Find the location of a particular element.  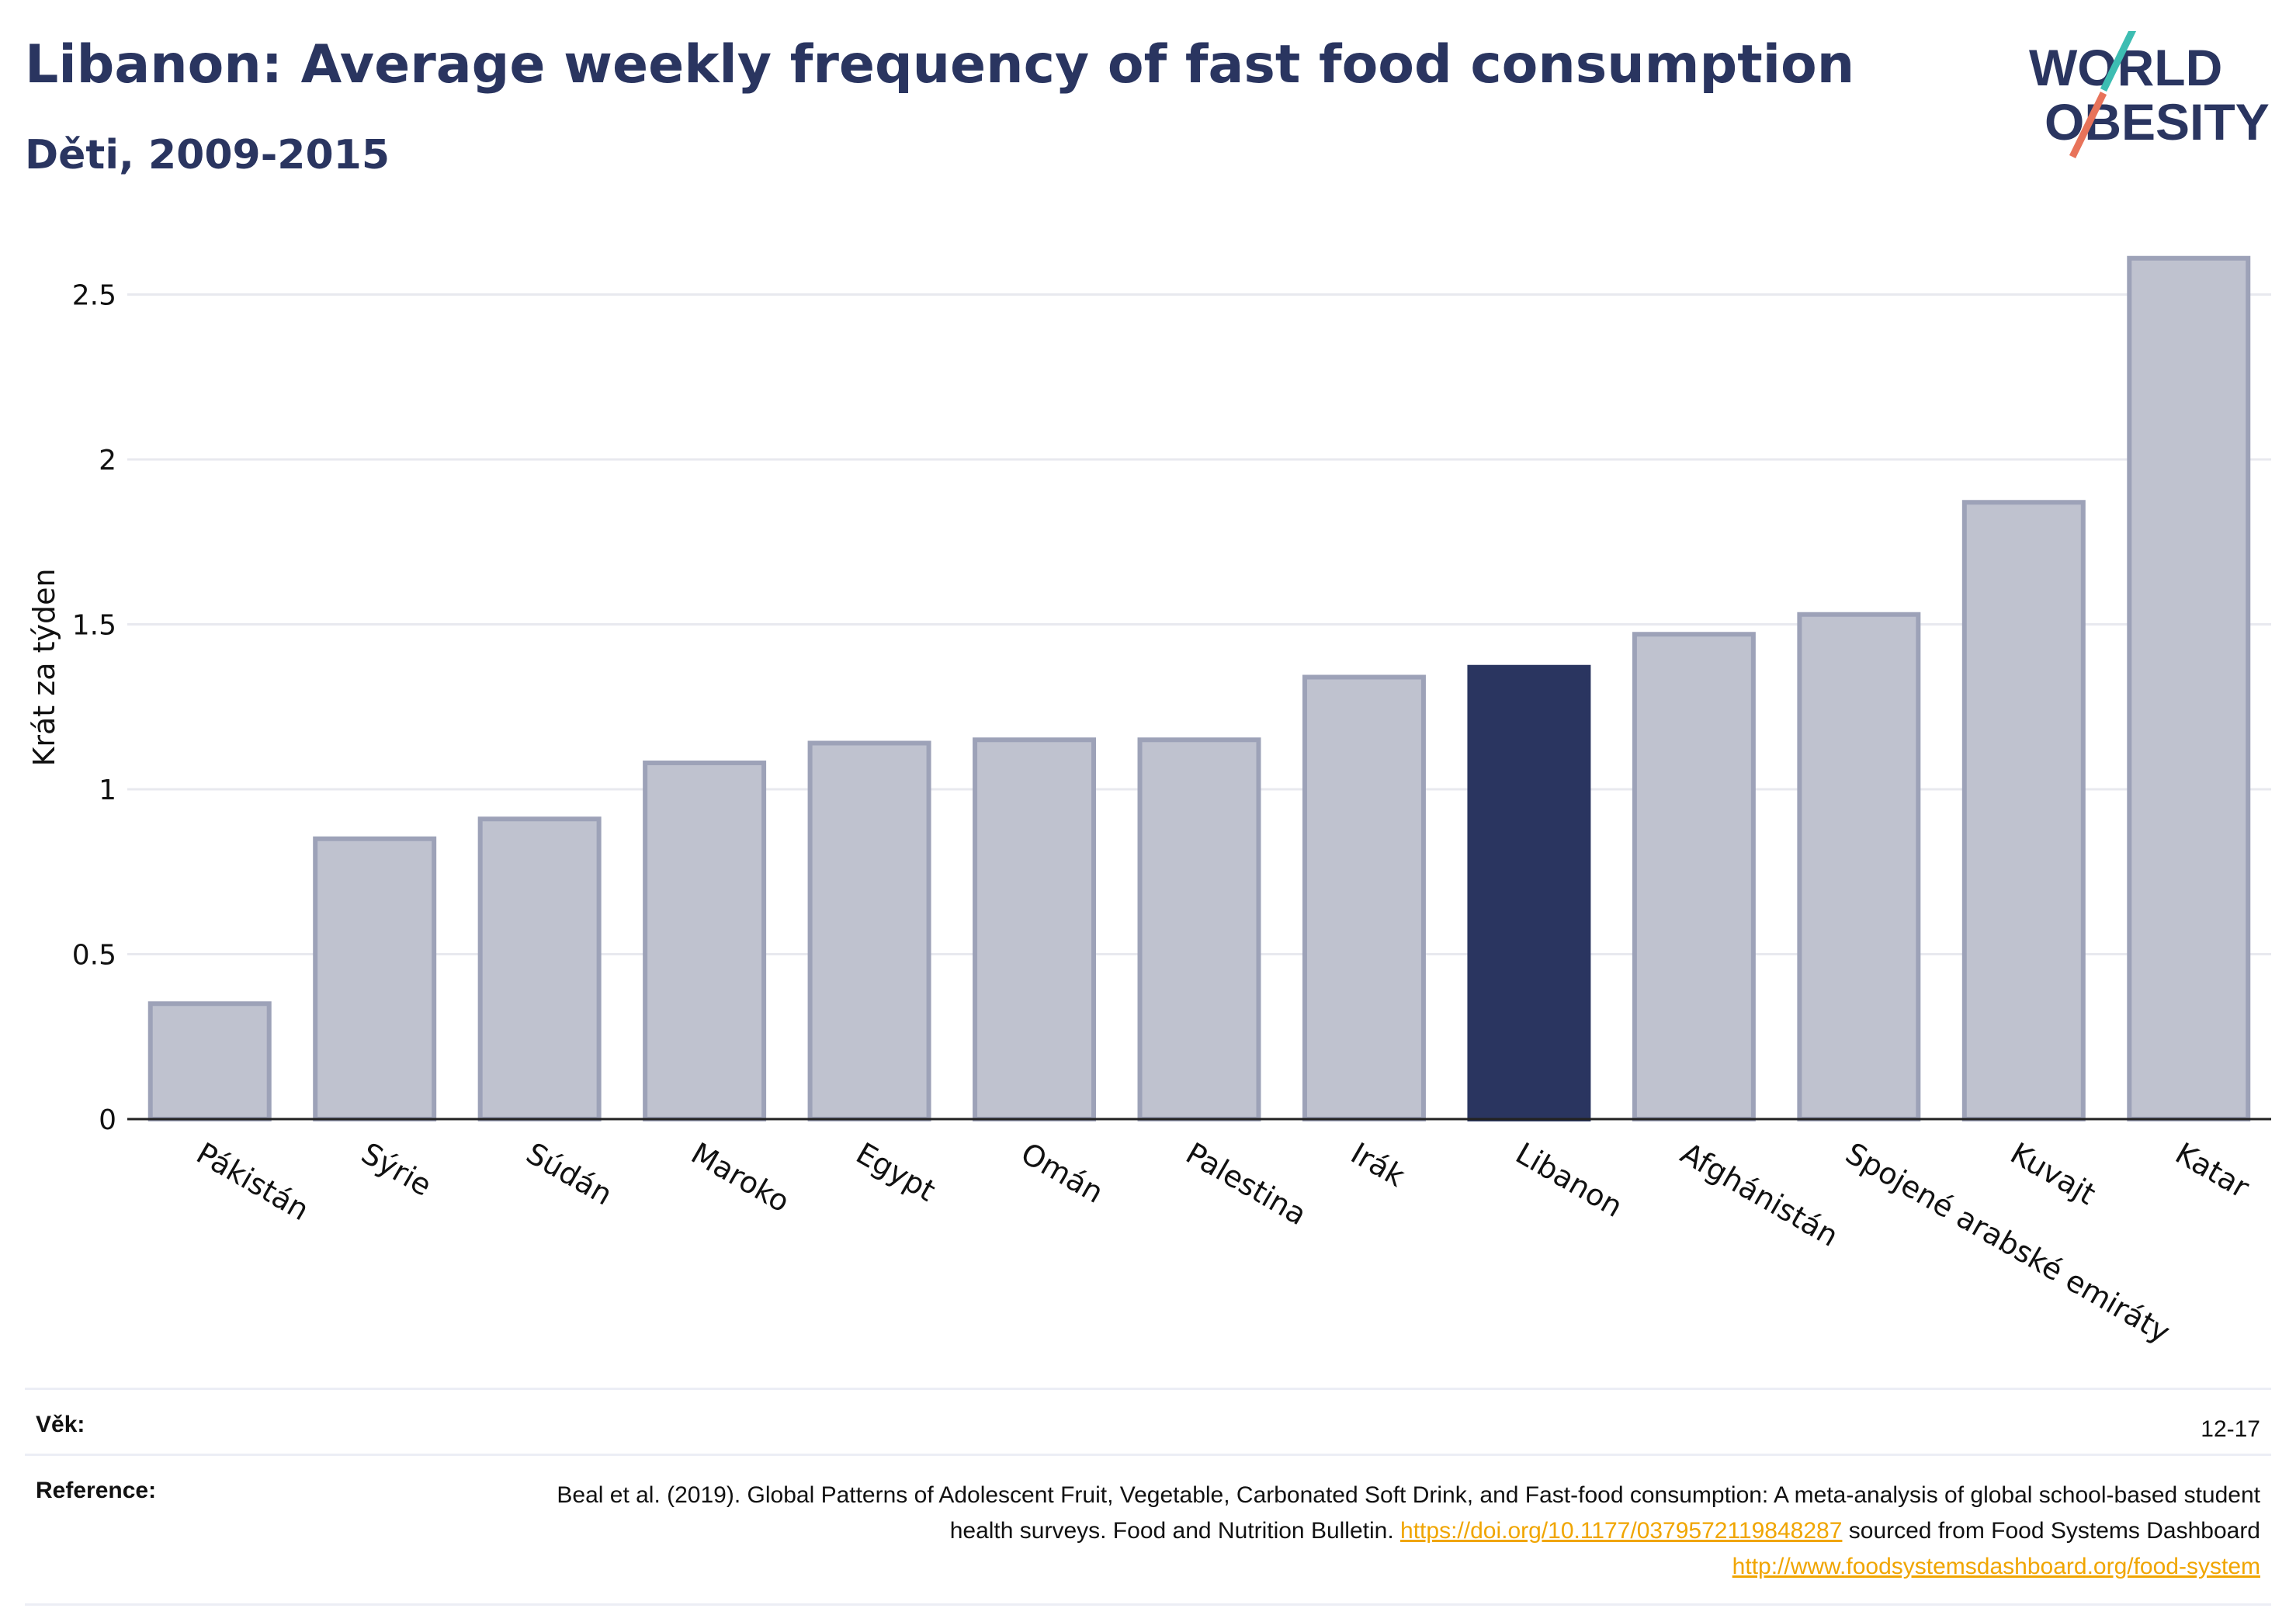

y-tick-label: 1.5 is located at coordinates (94, 626).